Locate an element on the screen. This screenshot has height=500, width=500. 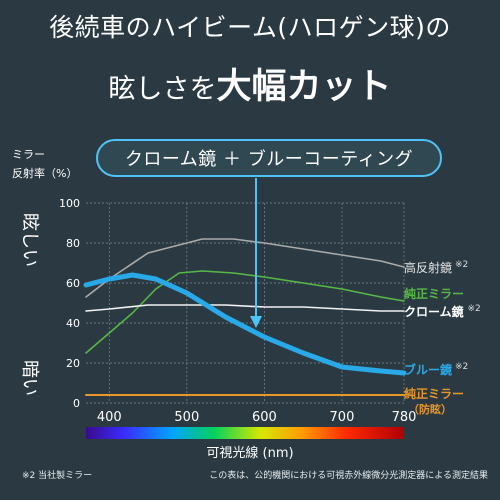
x-tick-label: 780 is located at coordinates (404, 417).